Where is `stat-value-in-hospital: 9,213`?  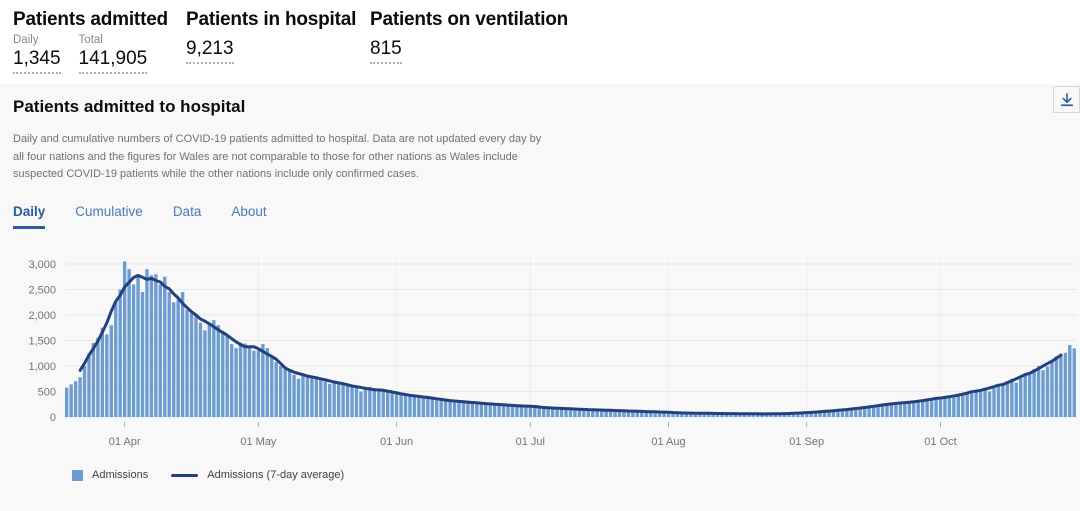 stat-value-in-hospital: 9,213 is located at coordinates (210, 51).